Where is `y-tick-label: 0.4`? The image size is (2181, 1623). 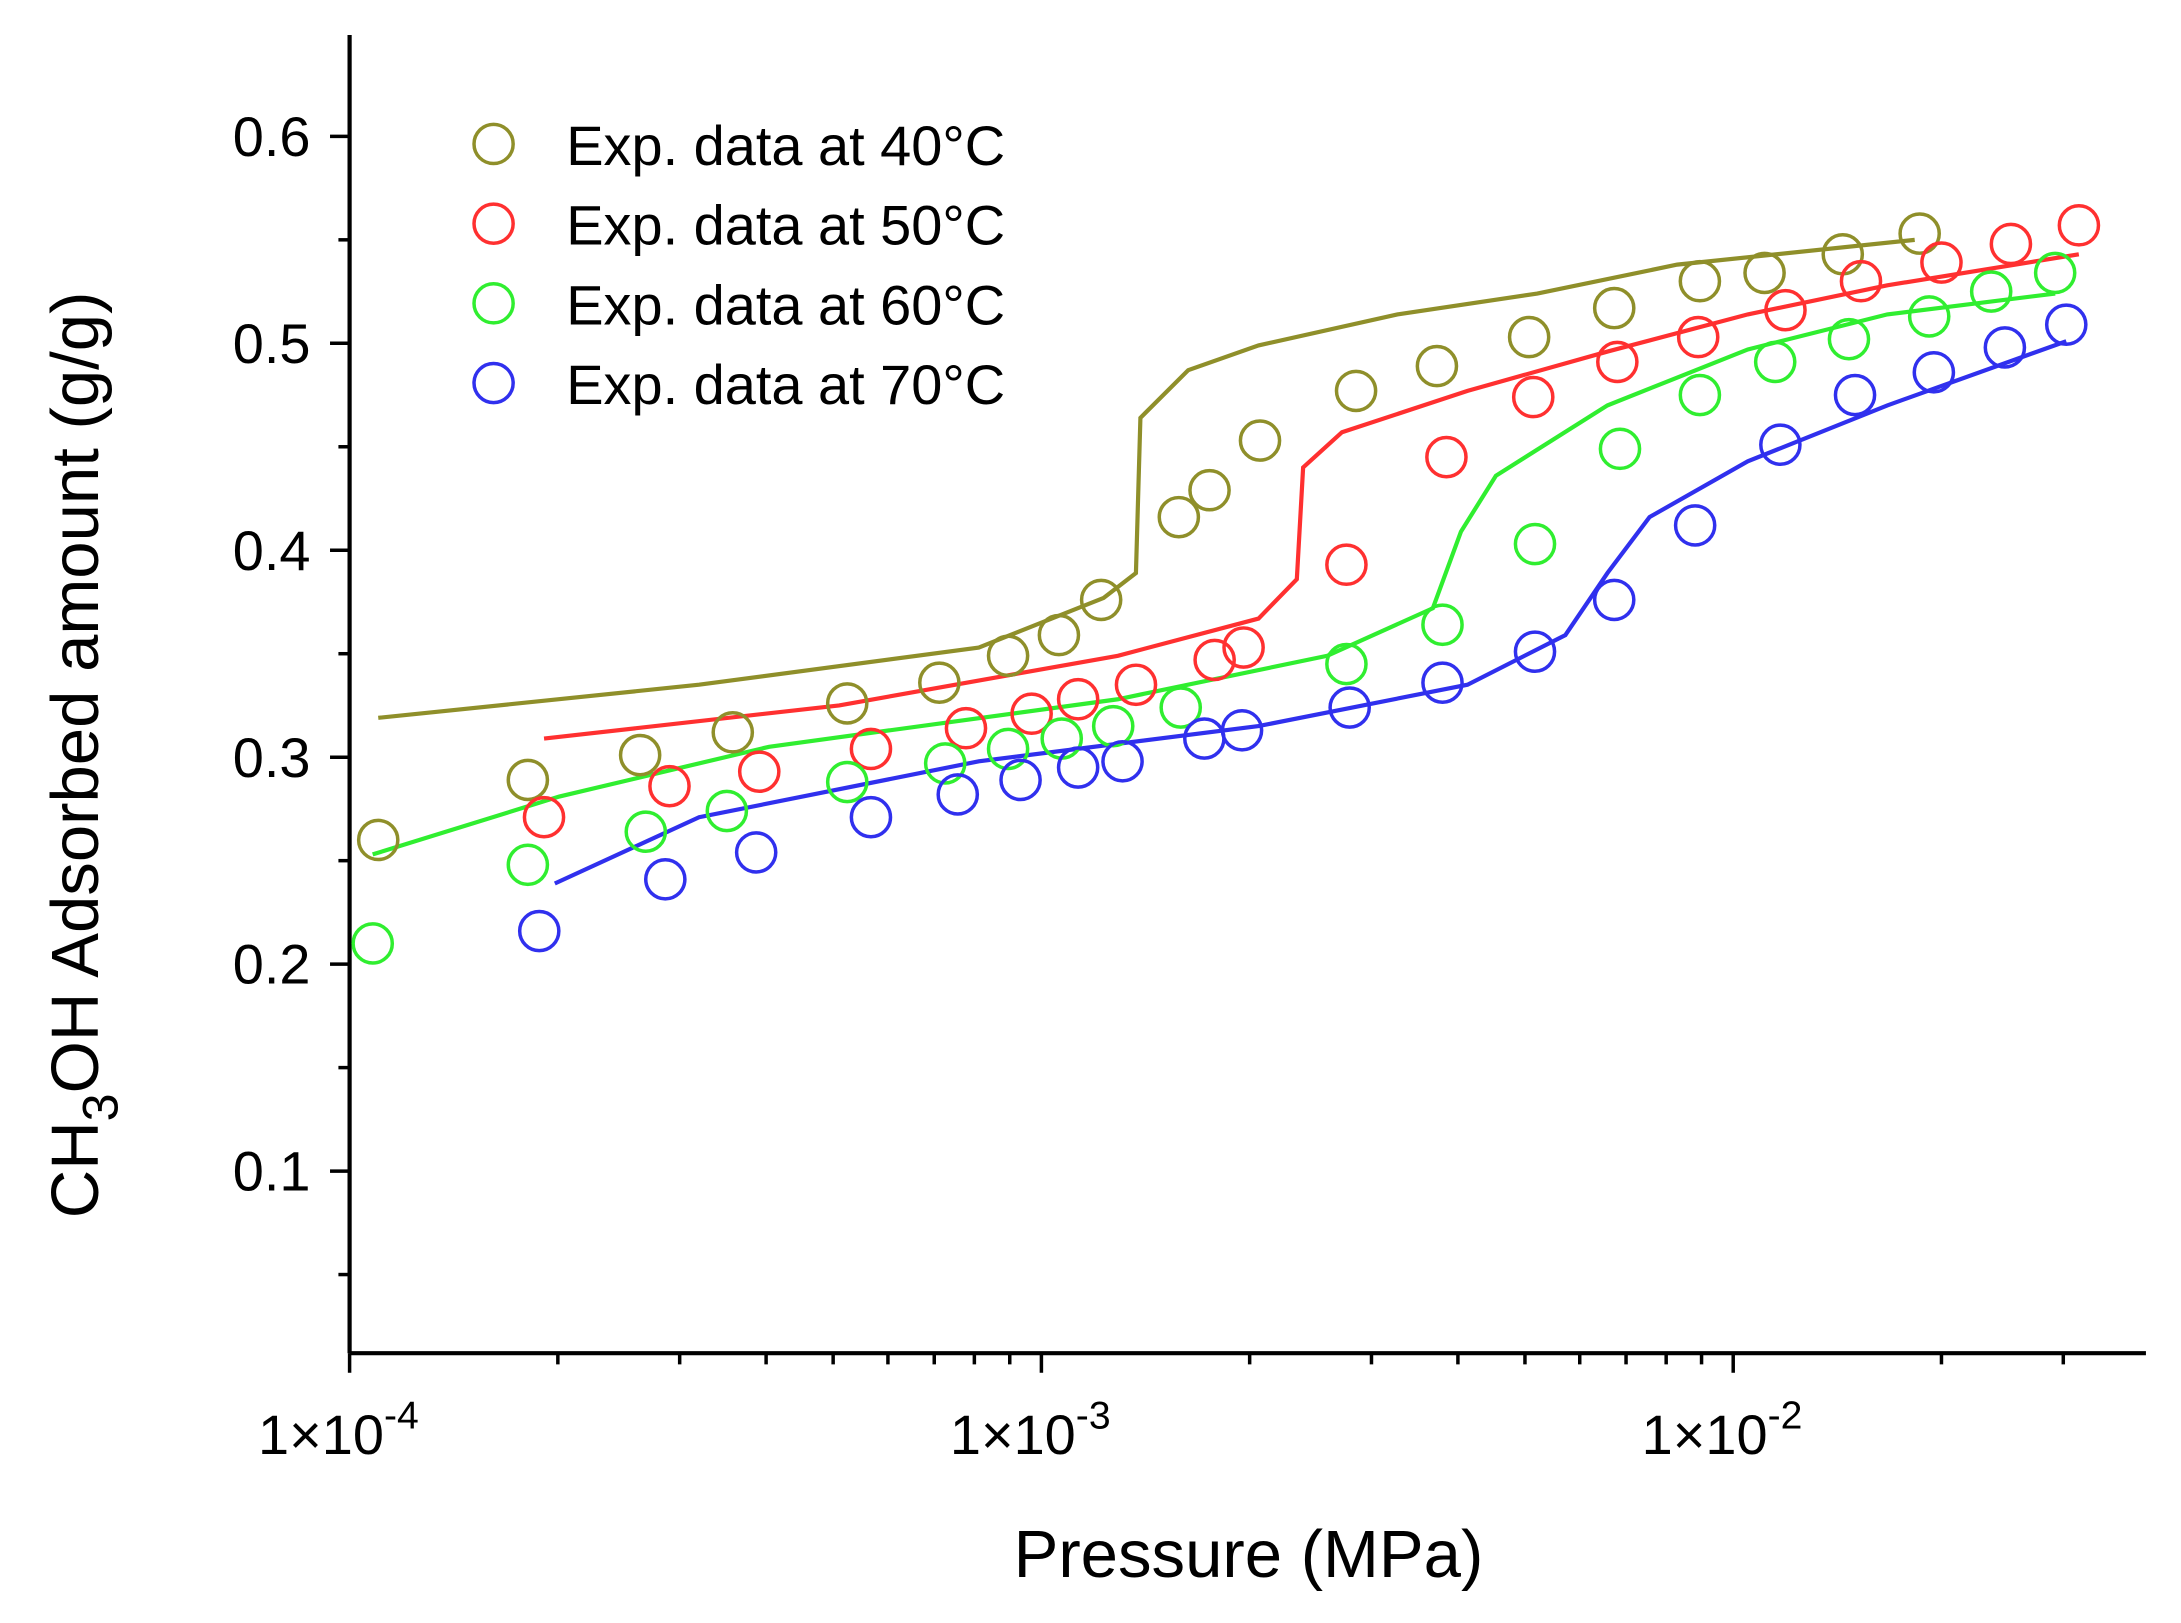
y-tick-label: 0.4 is located at coordinates (272, 550).